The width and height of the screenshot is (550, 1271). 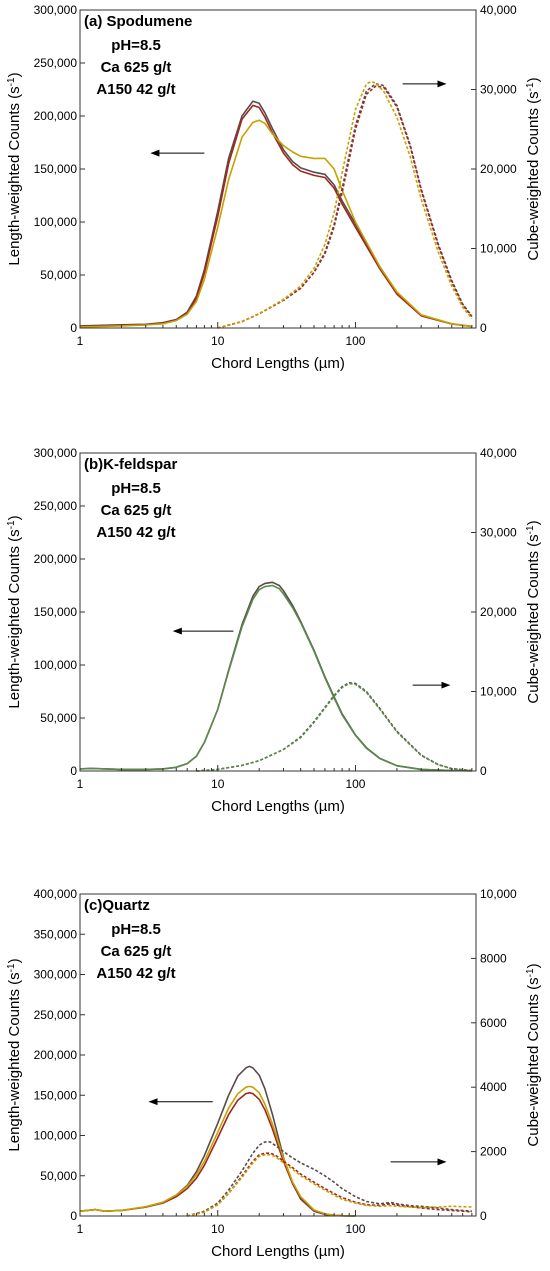 What do you see at coordinates (493, 1152) in the screenshot?
I see `y-right-tick-label: 2000` at bounding box center [493, 1152].